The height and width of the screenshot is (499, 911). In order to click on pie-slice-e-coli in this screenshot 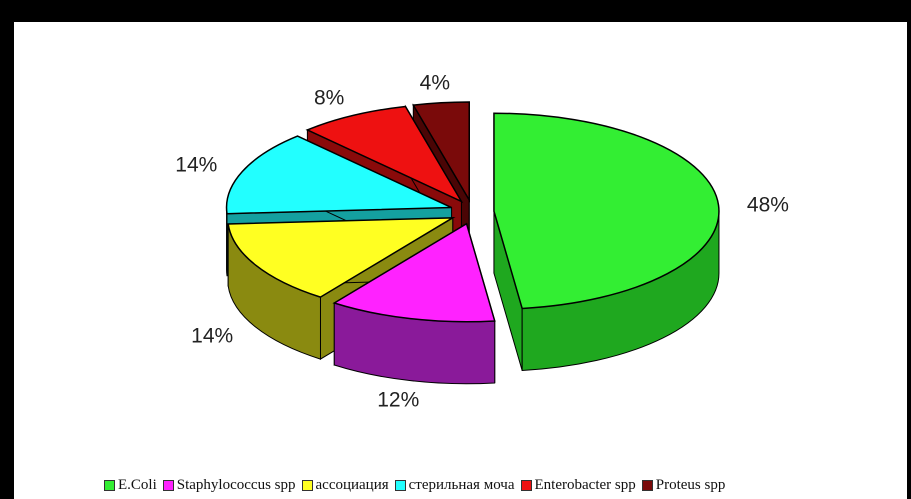, I will do `click(606, 211)`.